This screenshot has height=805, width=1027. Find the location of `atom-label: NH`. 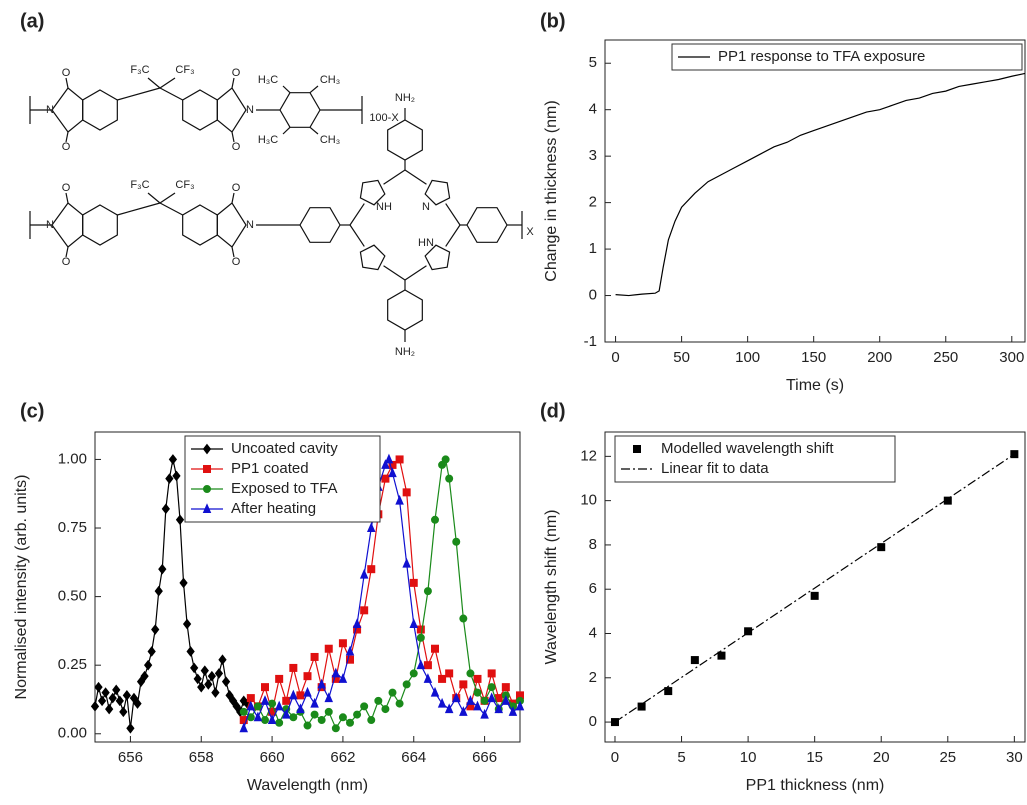

atom-label: NH is located at coordinates (384, 207).